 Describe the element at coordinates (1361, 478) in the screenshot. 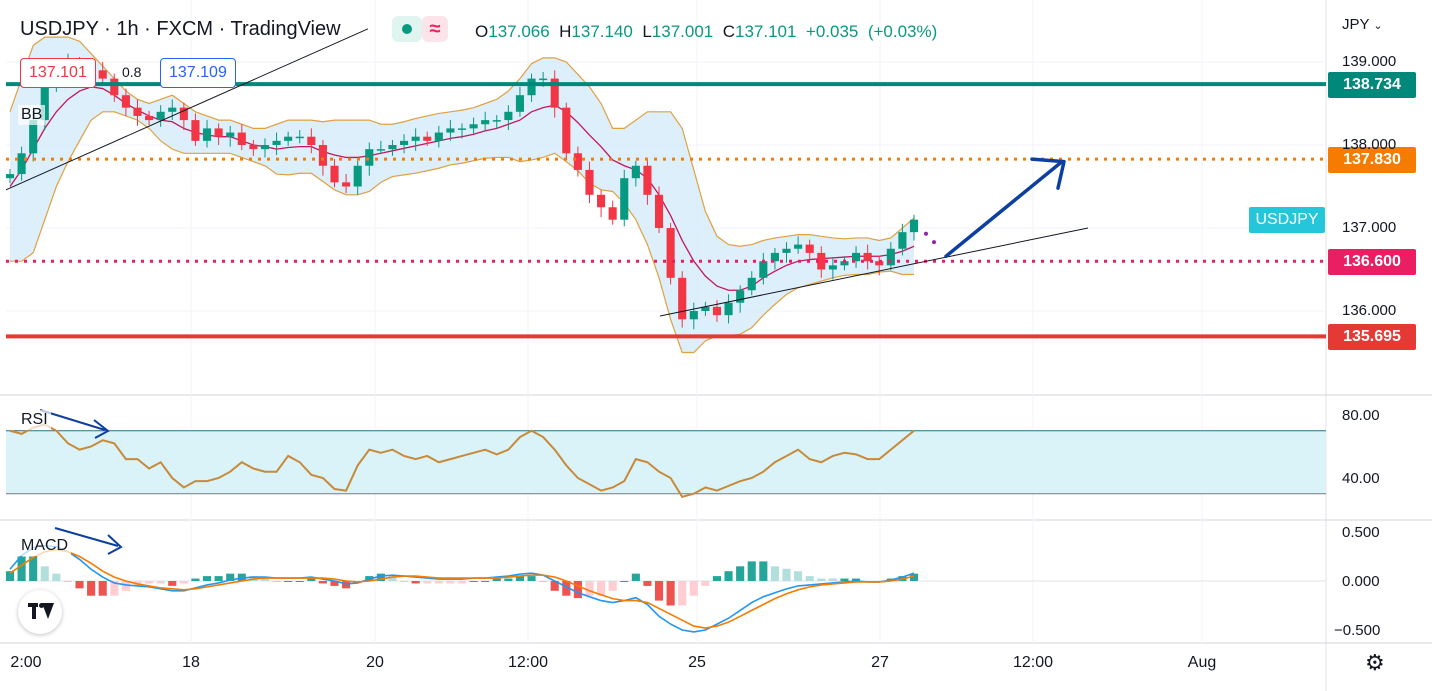

I see `rsi-tick-label: 40.00` at that location.